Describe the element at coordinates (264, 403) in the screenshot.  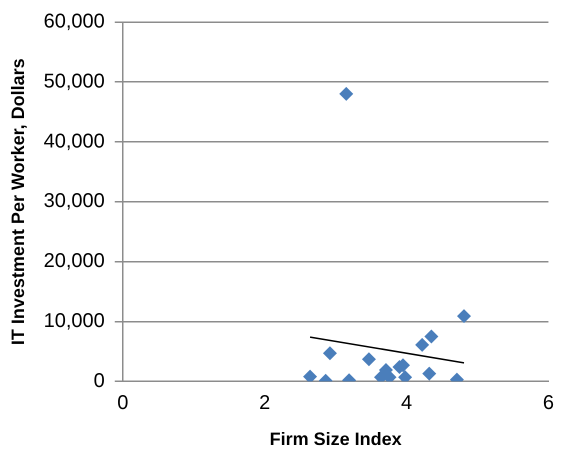
I see `x-tick-label: 2` at that location.